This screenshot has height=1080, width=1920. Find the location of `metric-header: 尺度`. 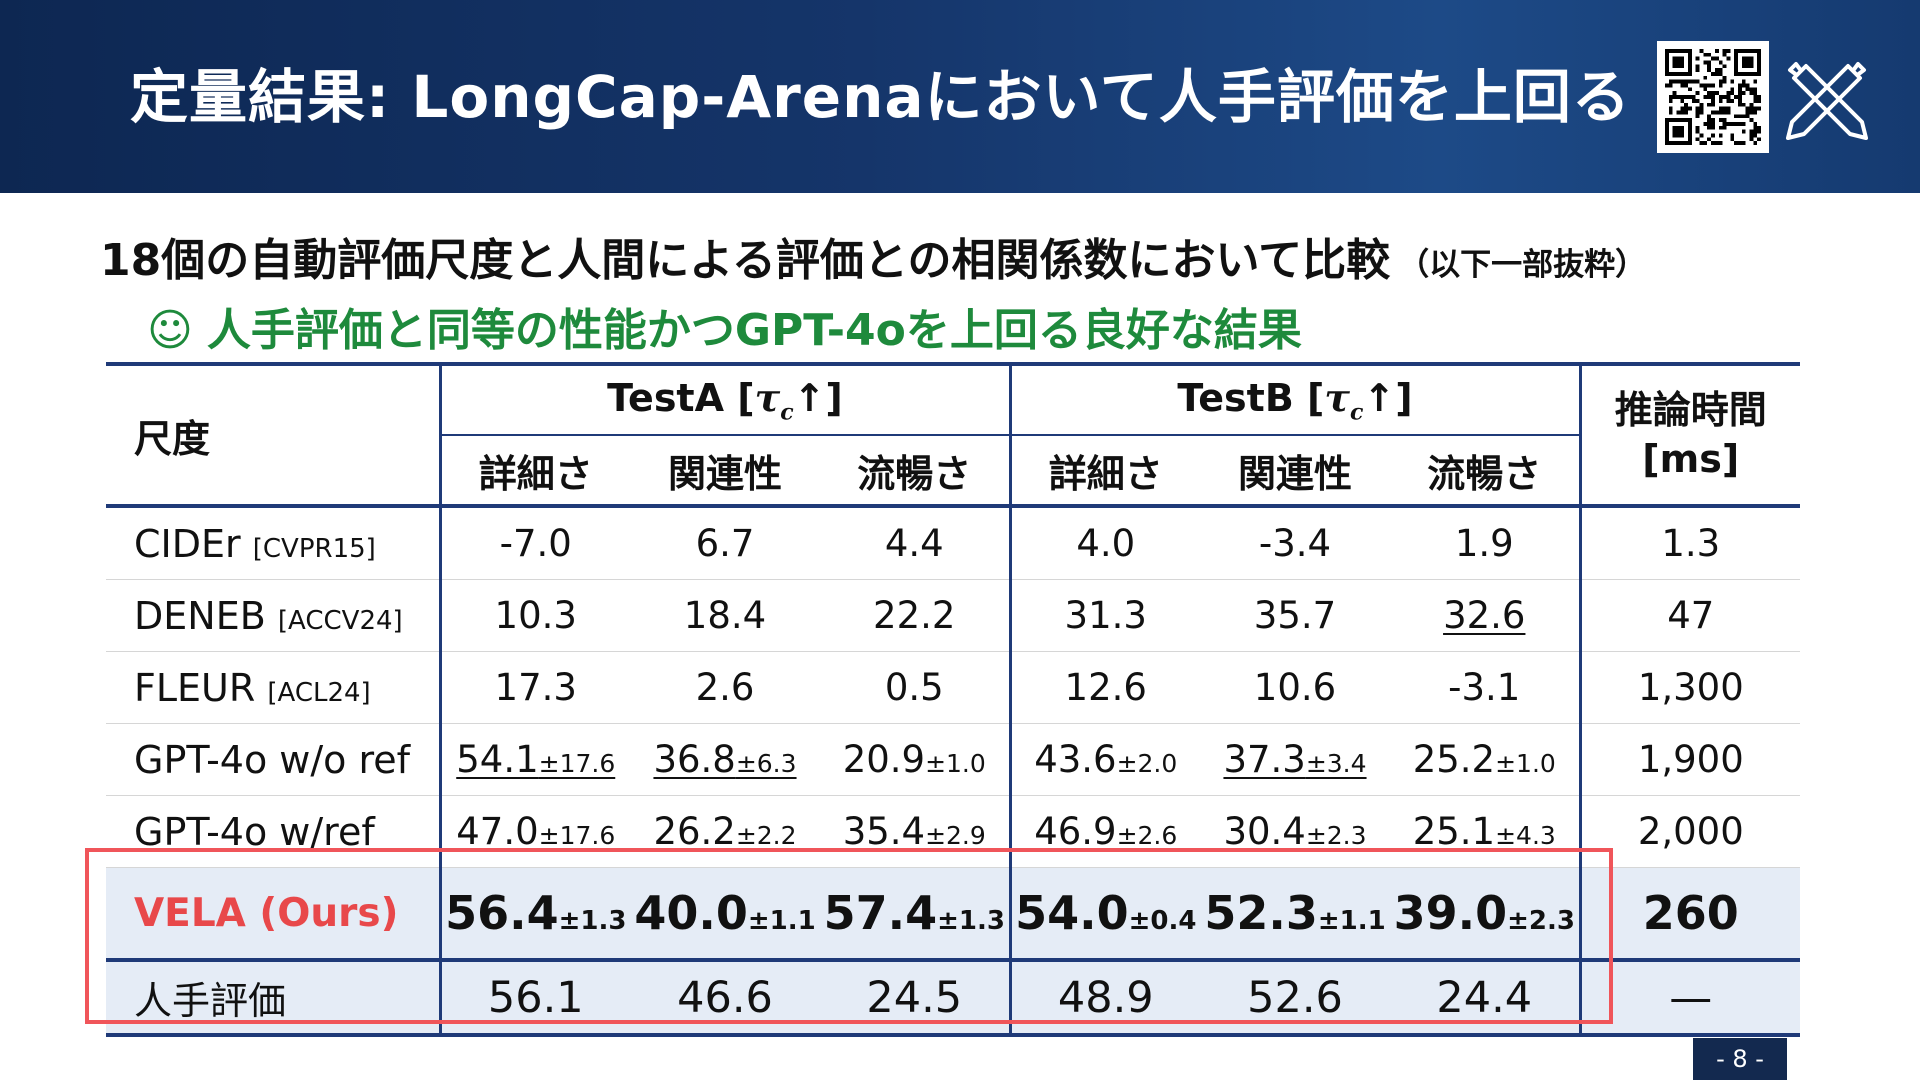

metric-header: 尺度 is located at coordinates (274, 435).